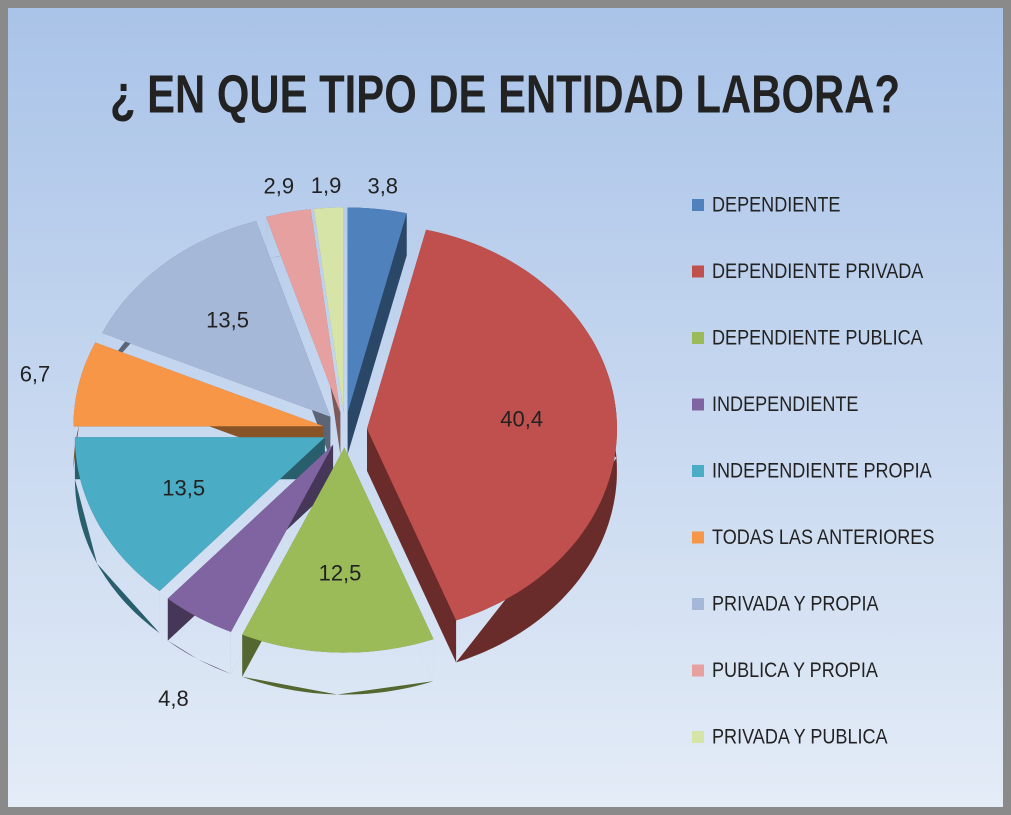 The height and width of the screenshot is (815, 1011). Describe the element at coordinates (505, 94) in the screenshot. I see `chart-title: ¿ EN QUE TIPO DE ENTIDAD LABORA?` at that location.